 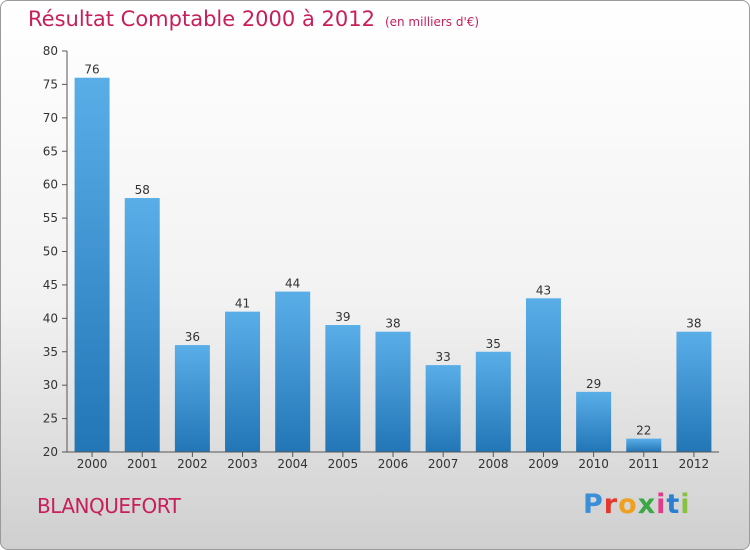 What do you see at coordinates (644, 445) in the screenshot?
I see `bar-2011` at bounding box center [644, 445].